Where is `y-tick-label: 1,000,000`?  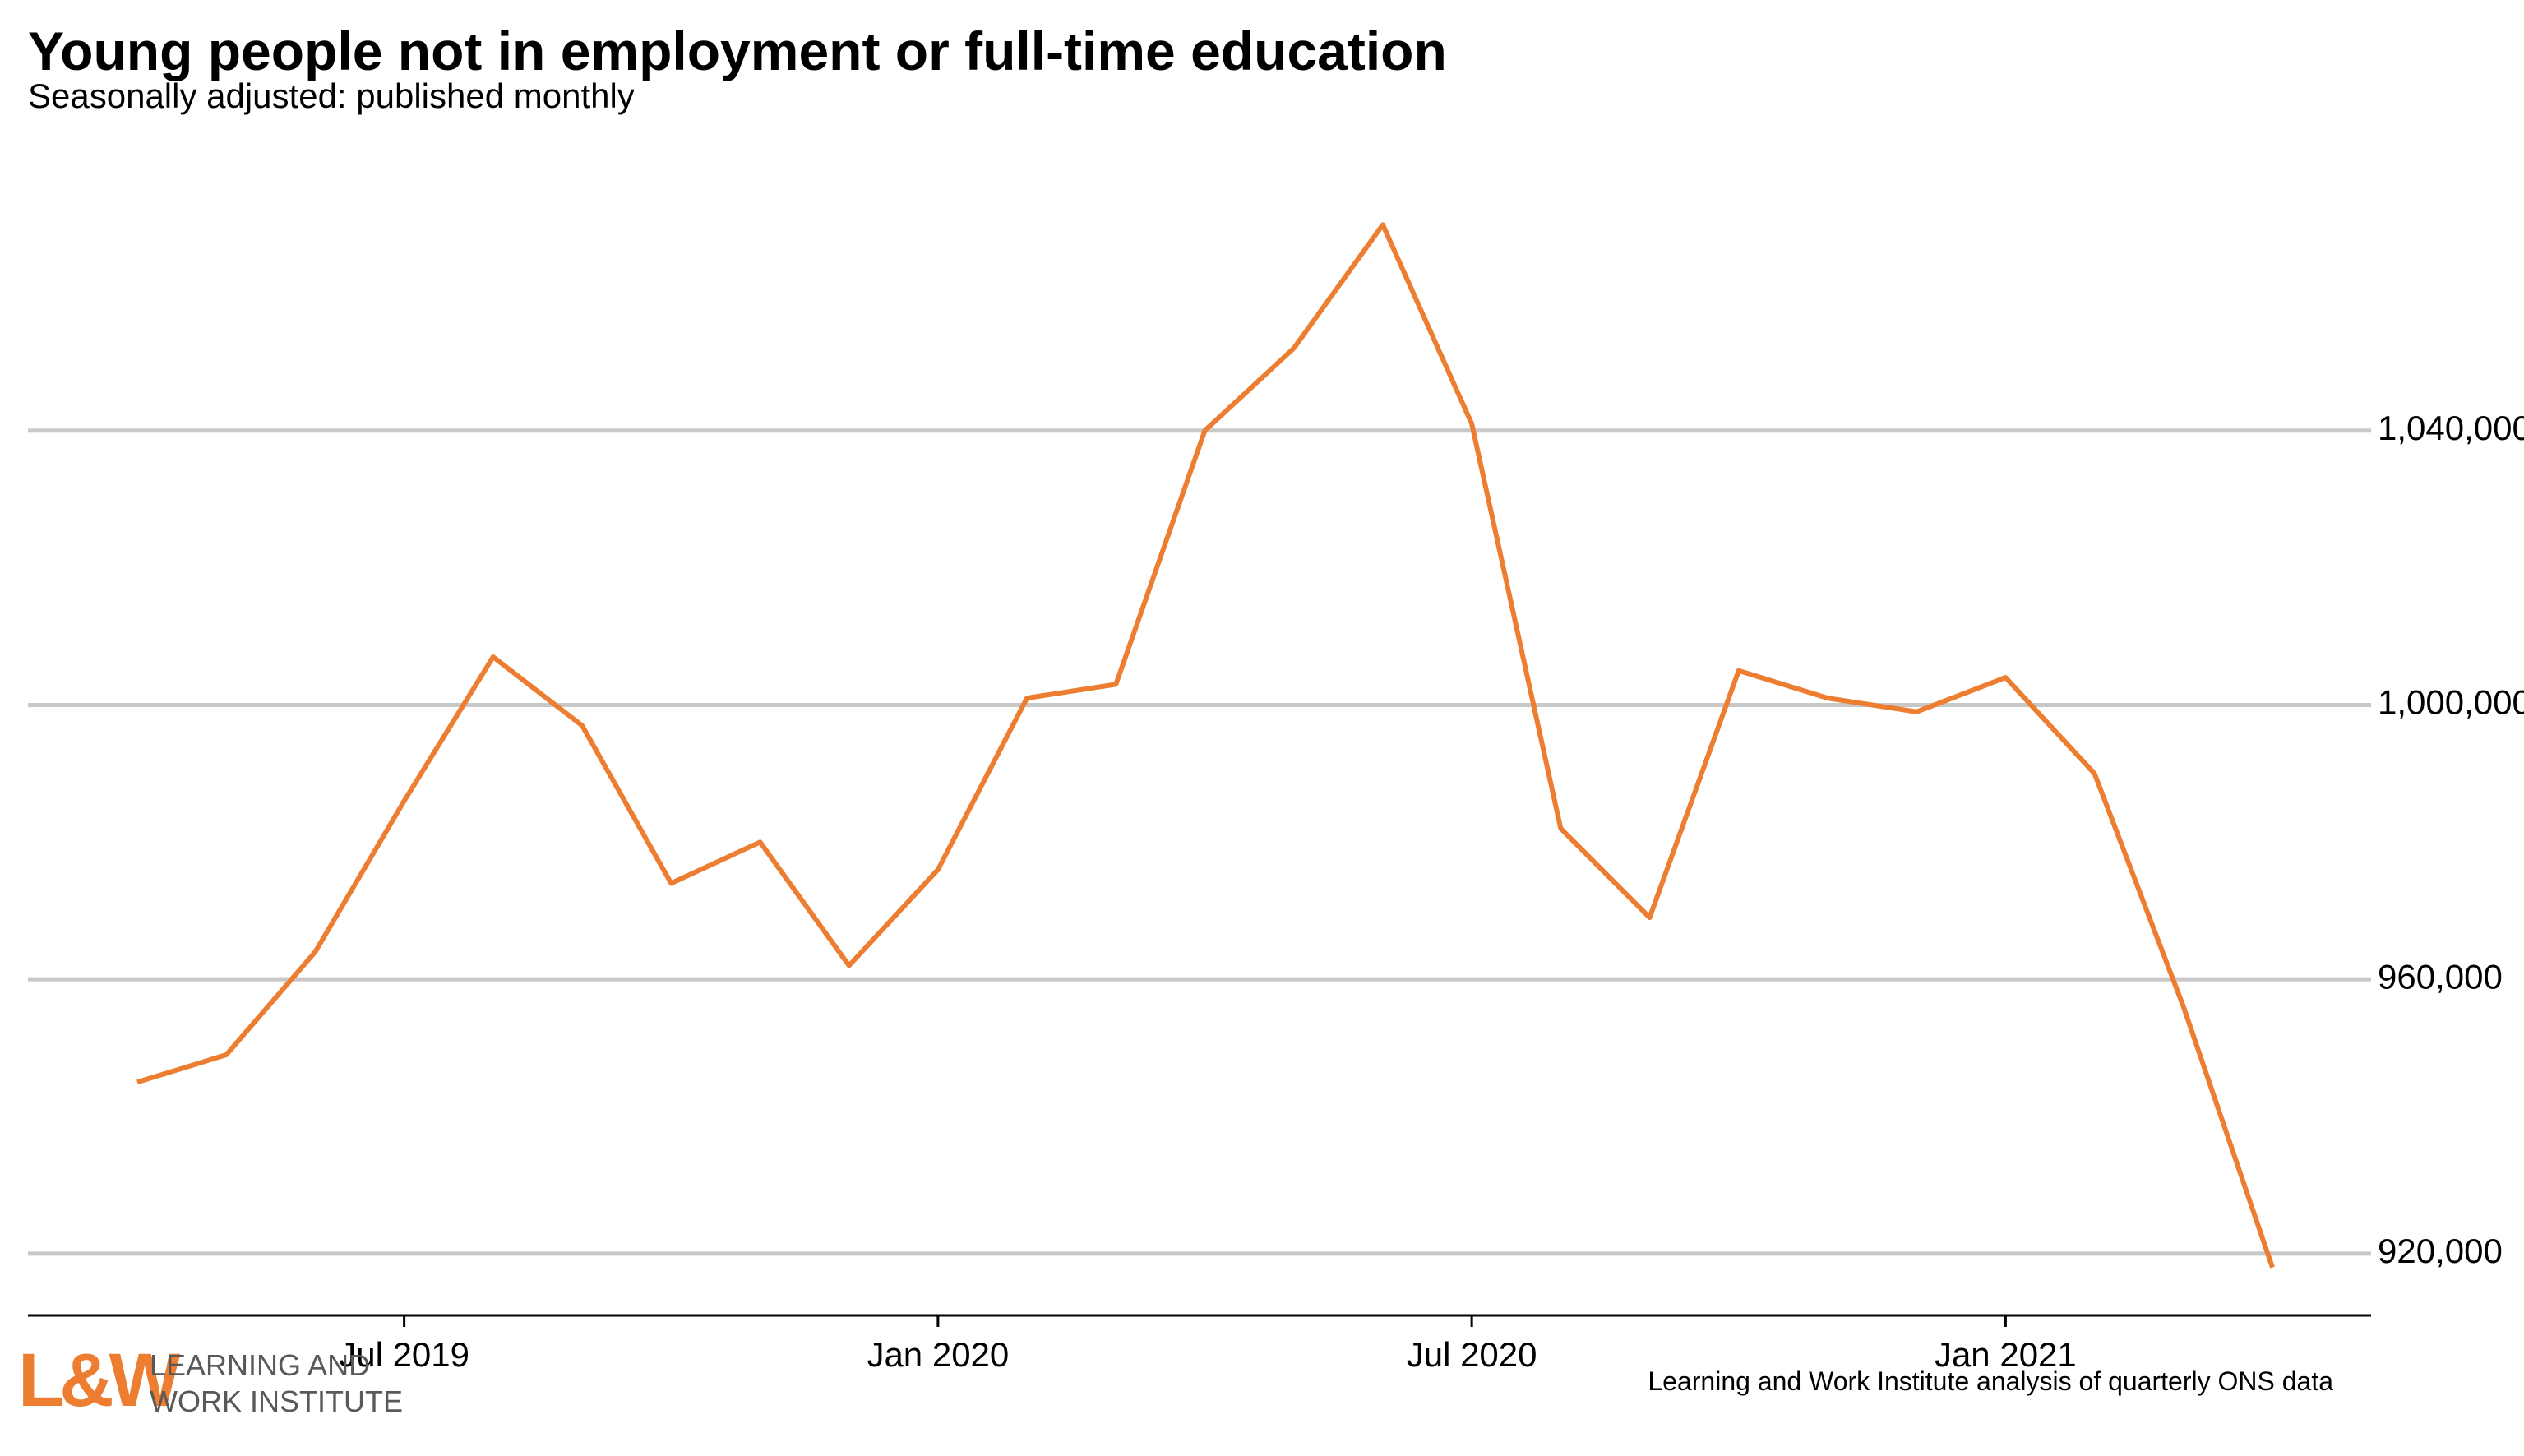 y-tick-label: 1,000,000 is located at coordinates (2451, 702).